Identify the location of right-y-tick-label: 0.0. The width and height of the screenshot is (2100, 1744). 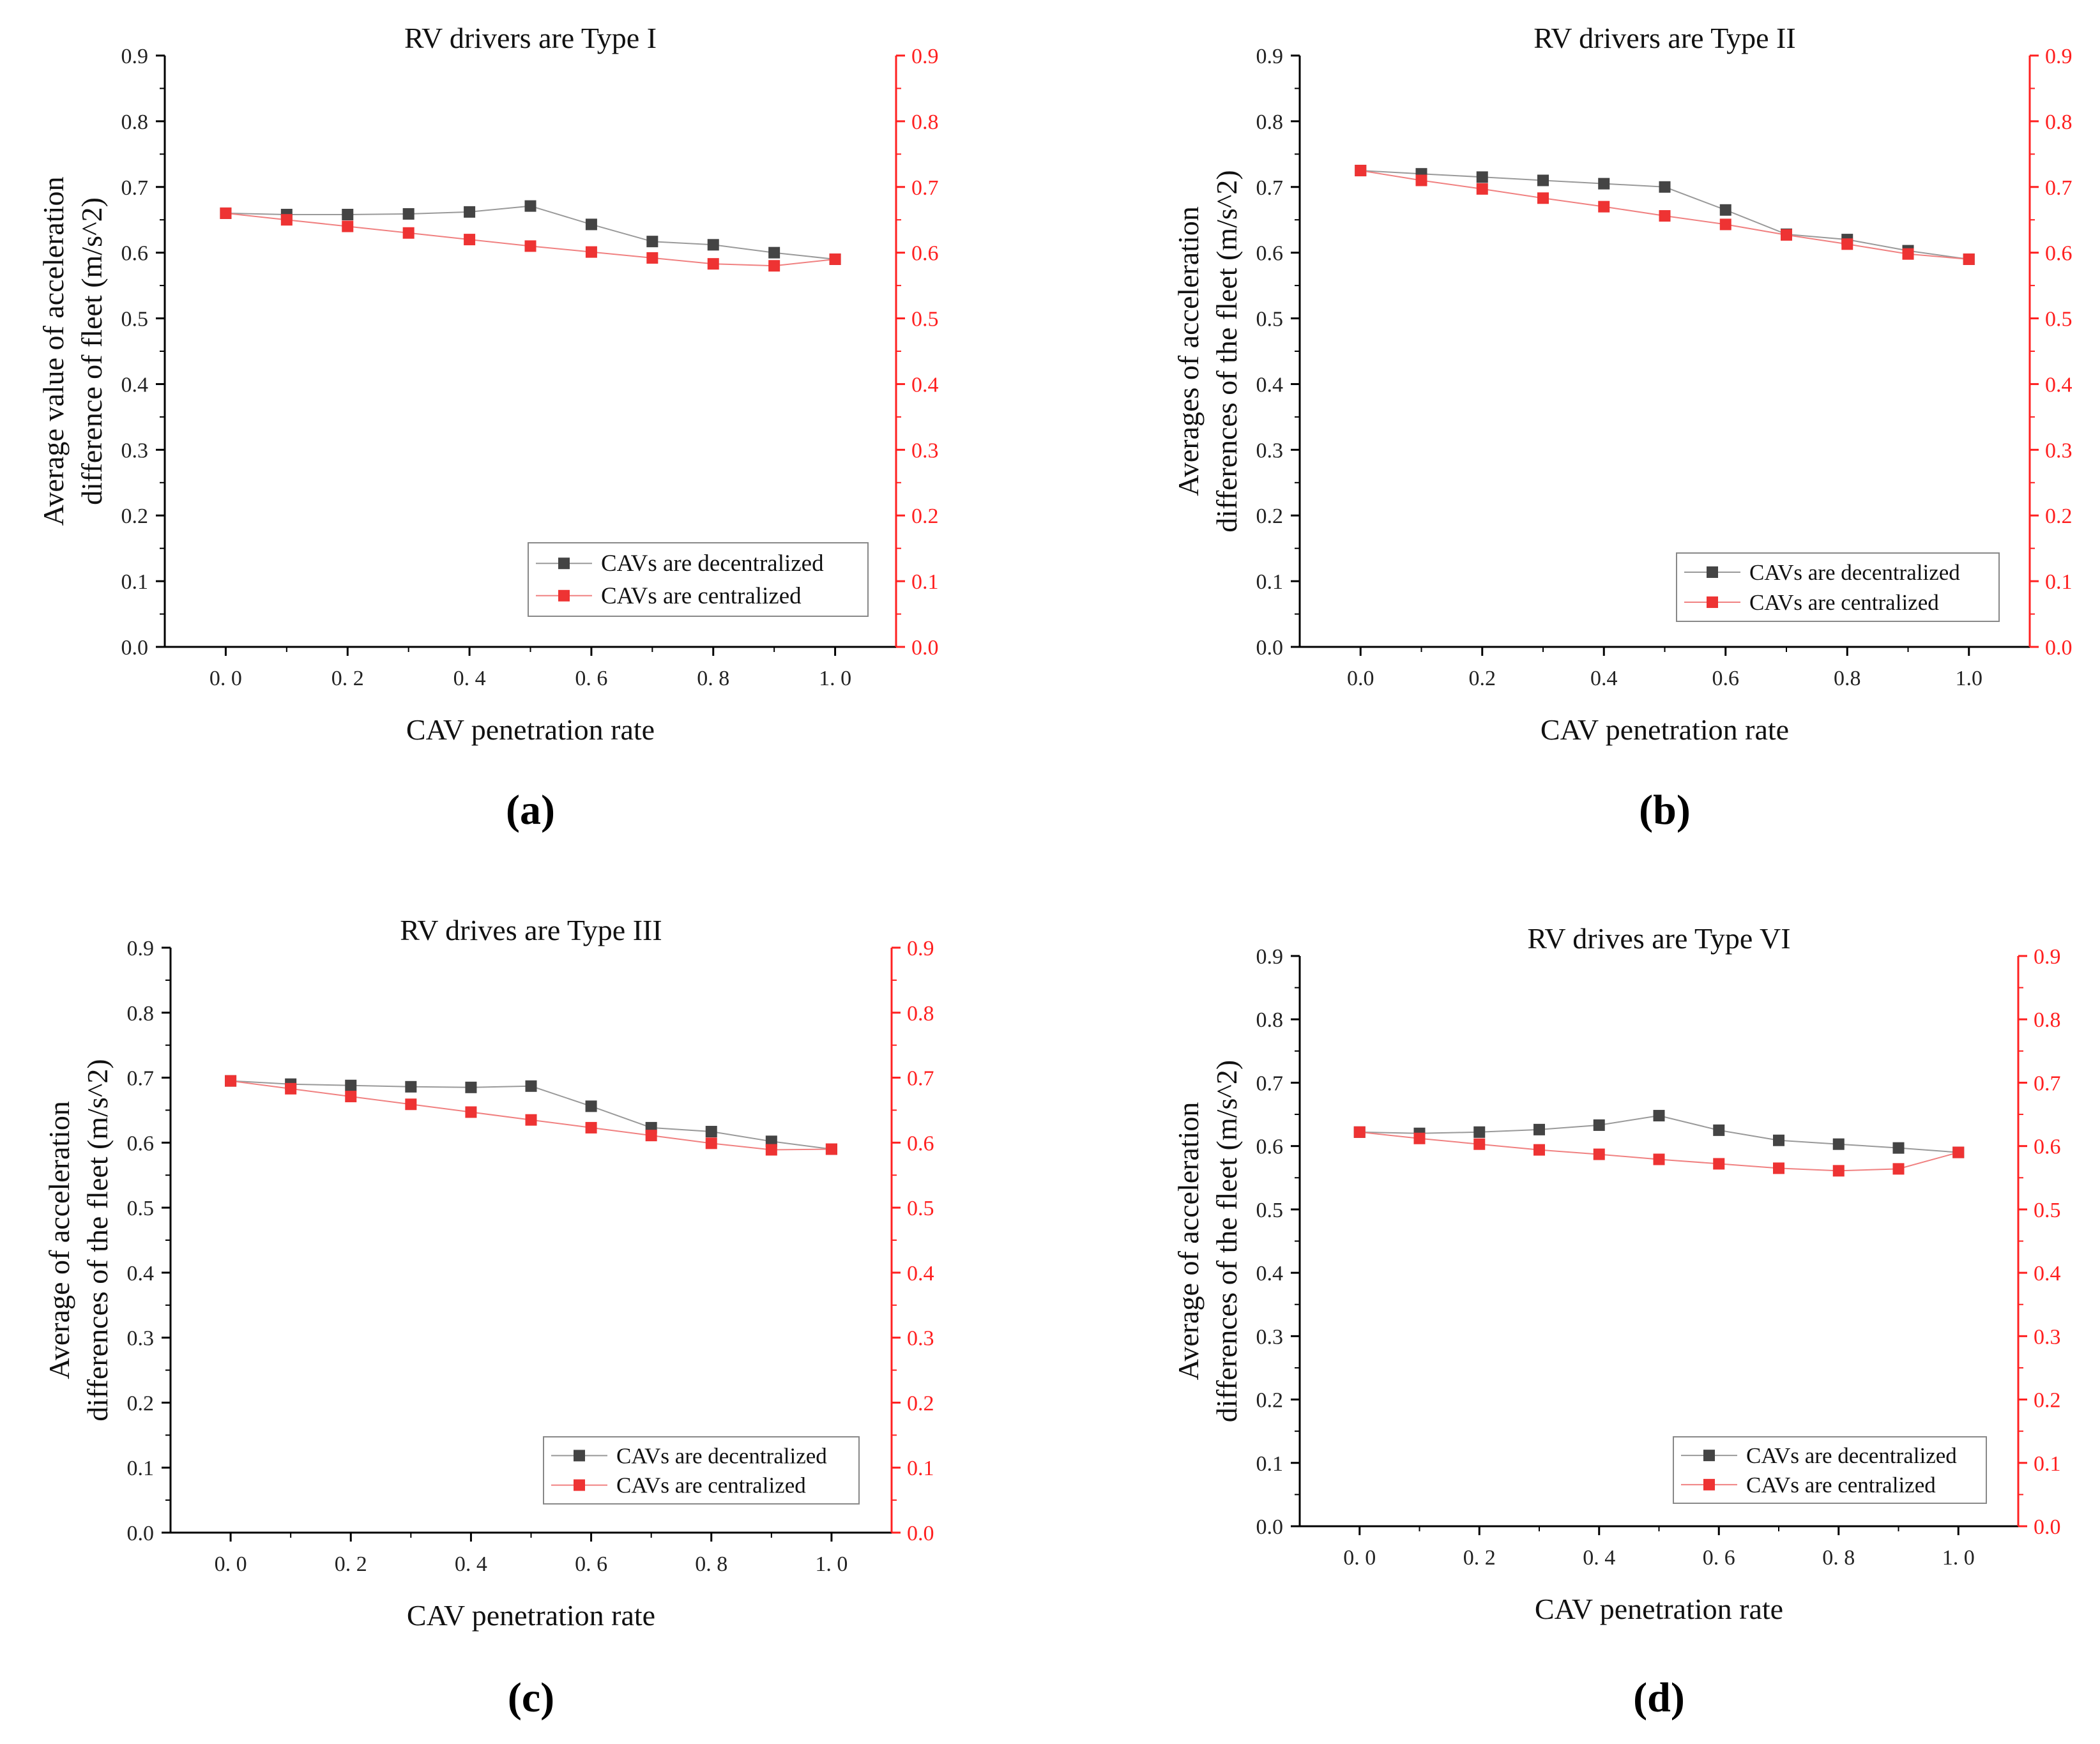
(921, 1533).